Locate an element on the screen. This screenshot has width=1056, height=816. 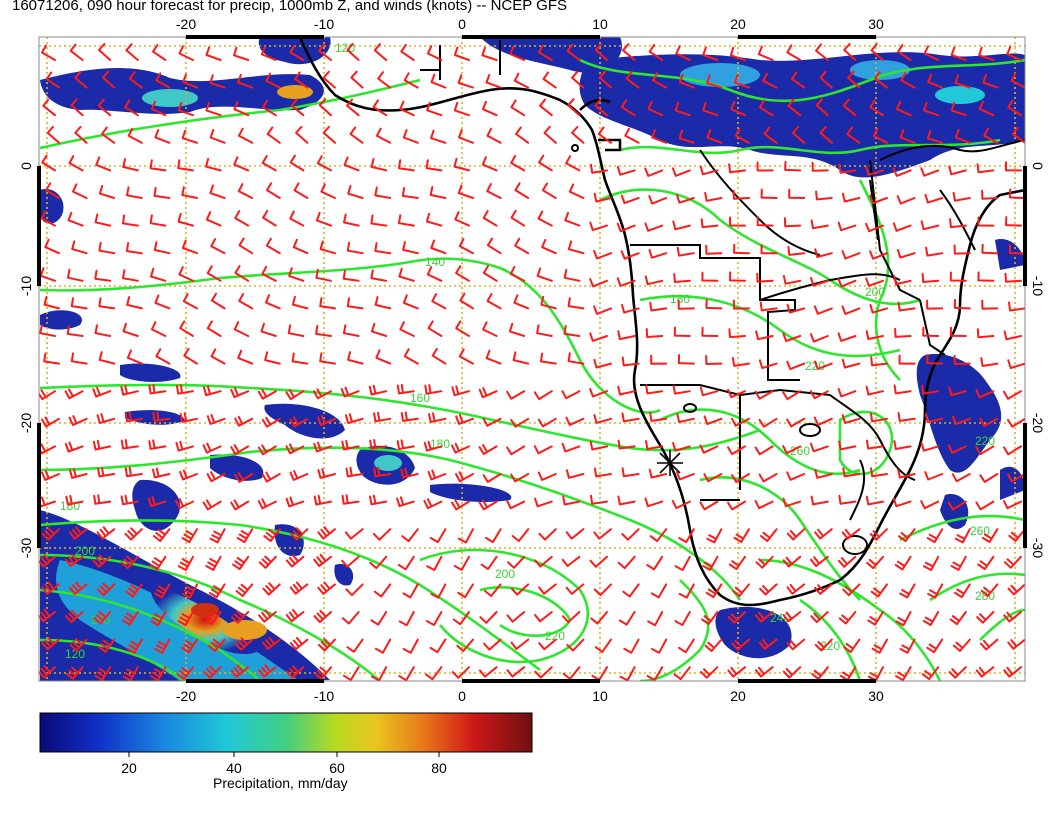
contour-label: 260 is located at coordinates (800, 451).